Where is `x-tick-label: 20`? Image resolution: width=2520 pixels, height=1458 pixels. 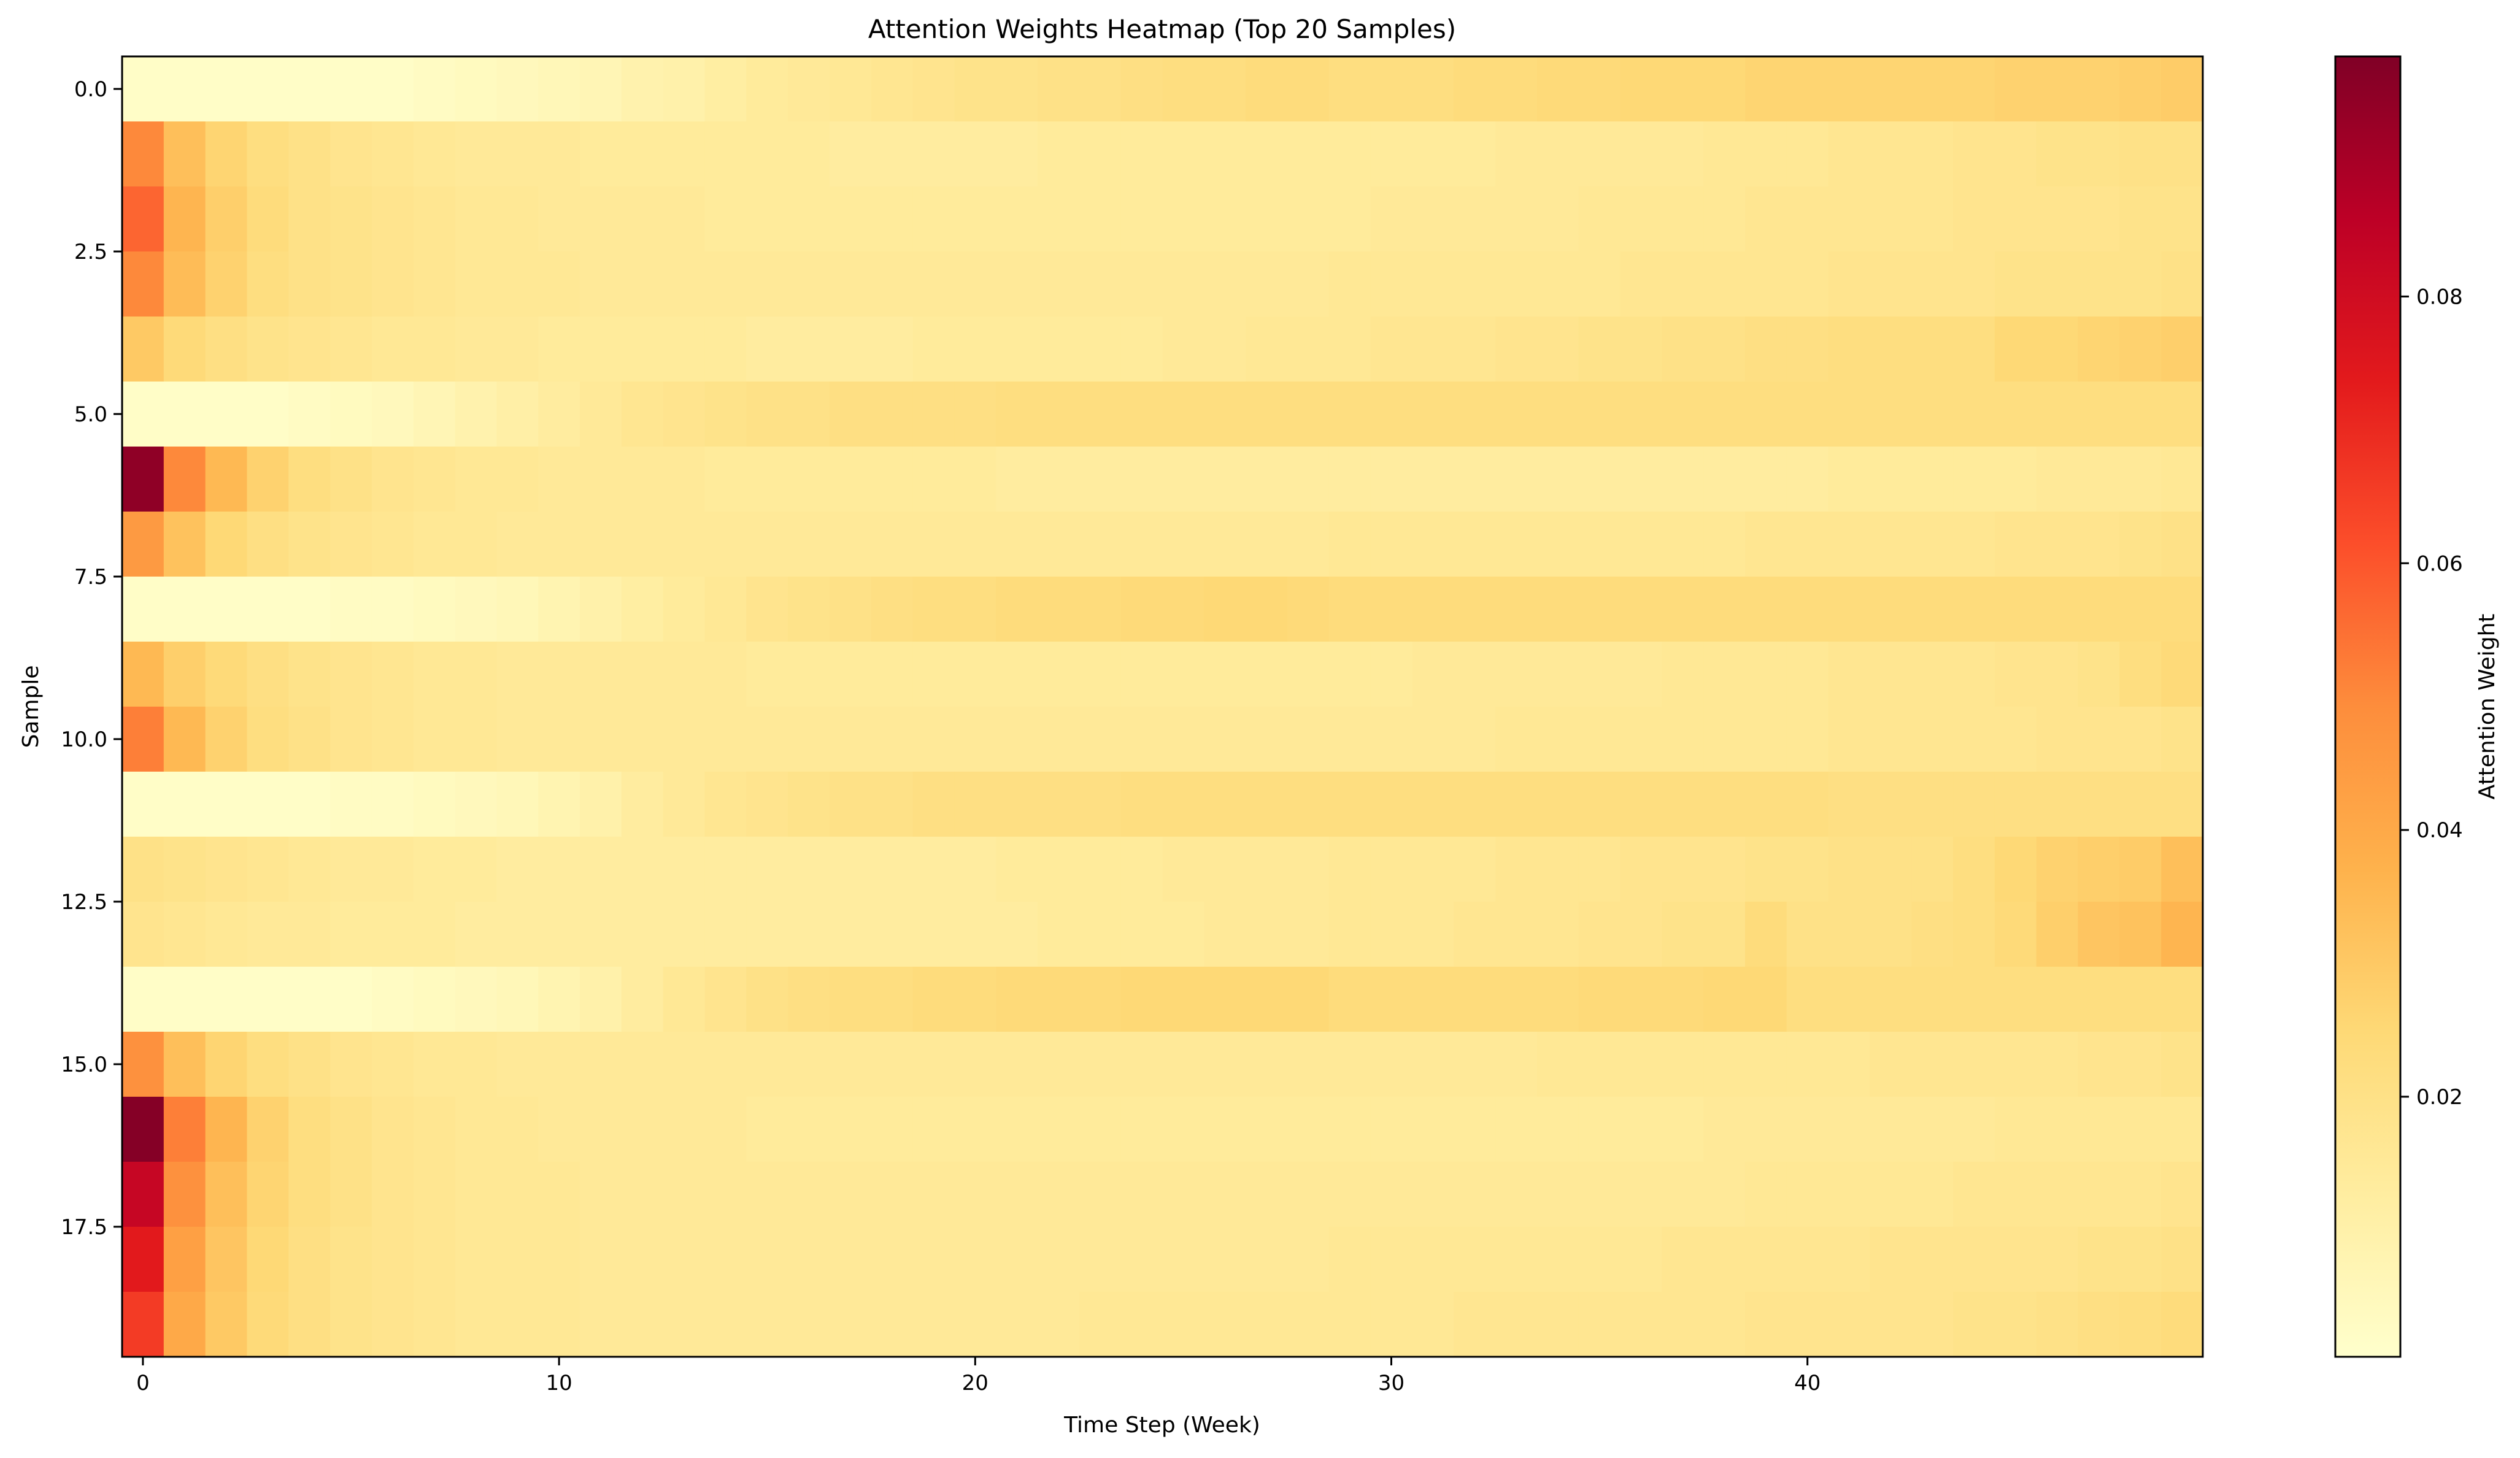
x-tick-label: 20 is located at coordinates (975, 1383).